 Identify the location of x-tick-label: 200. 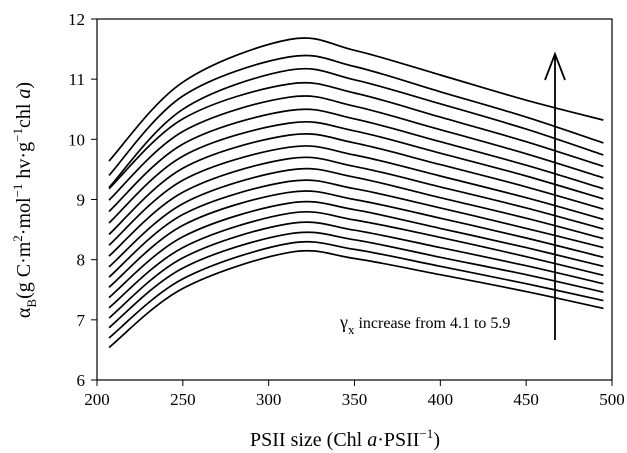
(97, 399).